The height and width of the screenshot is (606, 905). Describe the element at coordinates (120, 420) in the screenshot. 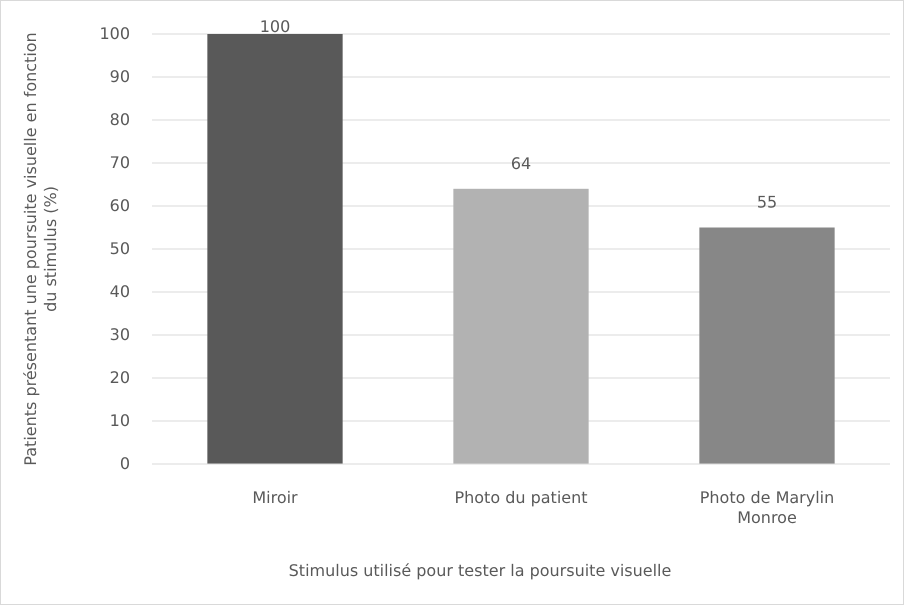

I see `y-tick-label: 10` at that location.